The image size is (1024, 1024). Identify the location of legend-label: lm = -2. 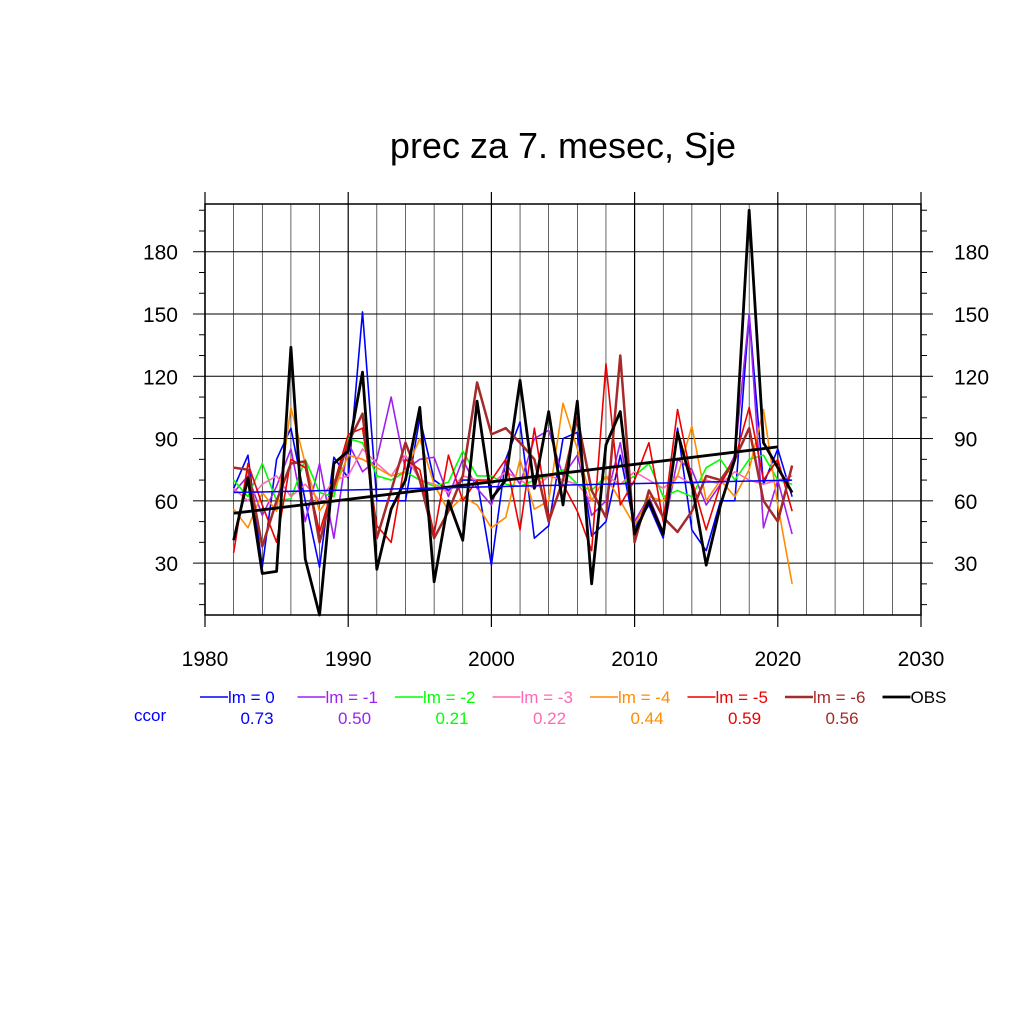
(449, 697).